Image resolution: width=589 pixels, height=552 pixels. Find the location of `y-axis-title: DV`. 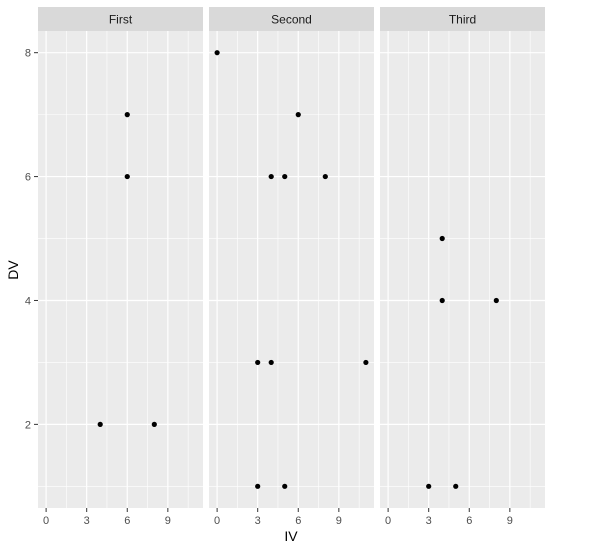

y-axis-title: DV is located at coordinates (13, 270).